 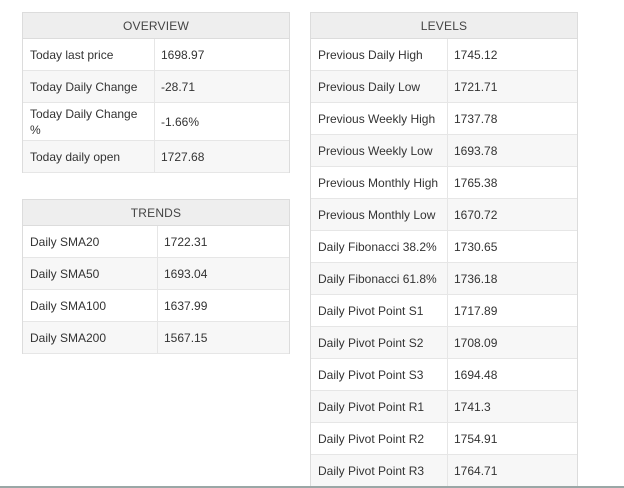 What do you see at coordinates (379, 374) in the screenshot?
I see `row-label: Daily Pivot Point S3` at bounding box center [379, 374].